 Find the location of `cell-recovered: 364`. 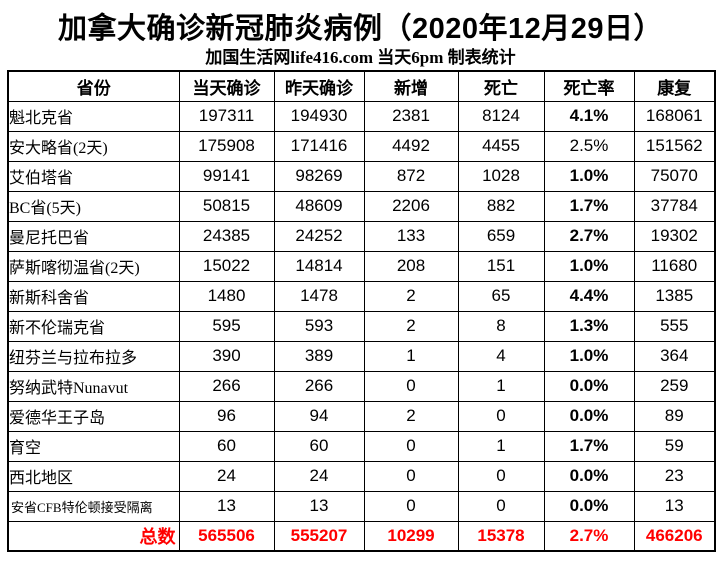

cell-recovered: 364 is located at coordinates (674, 356).